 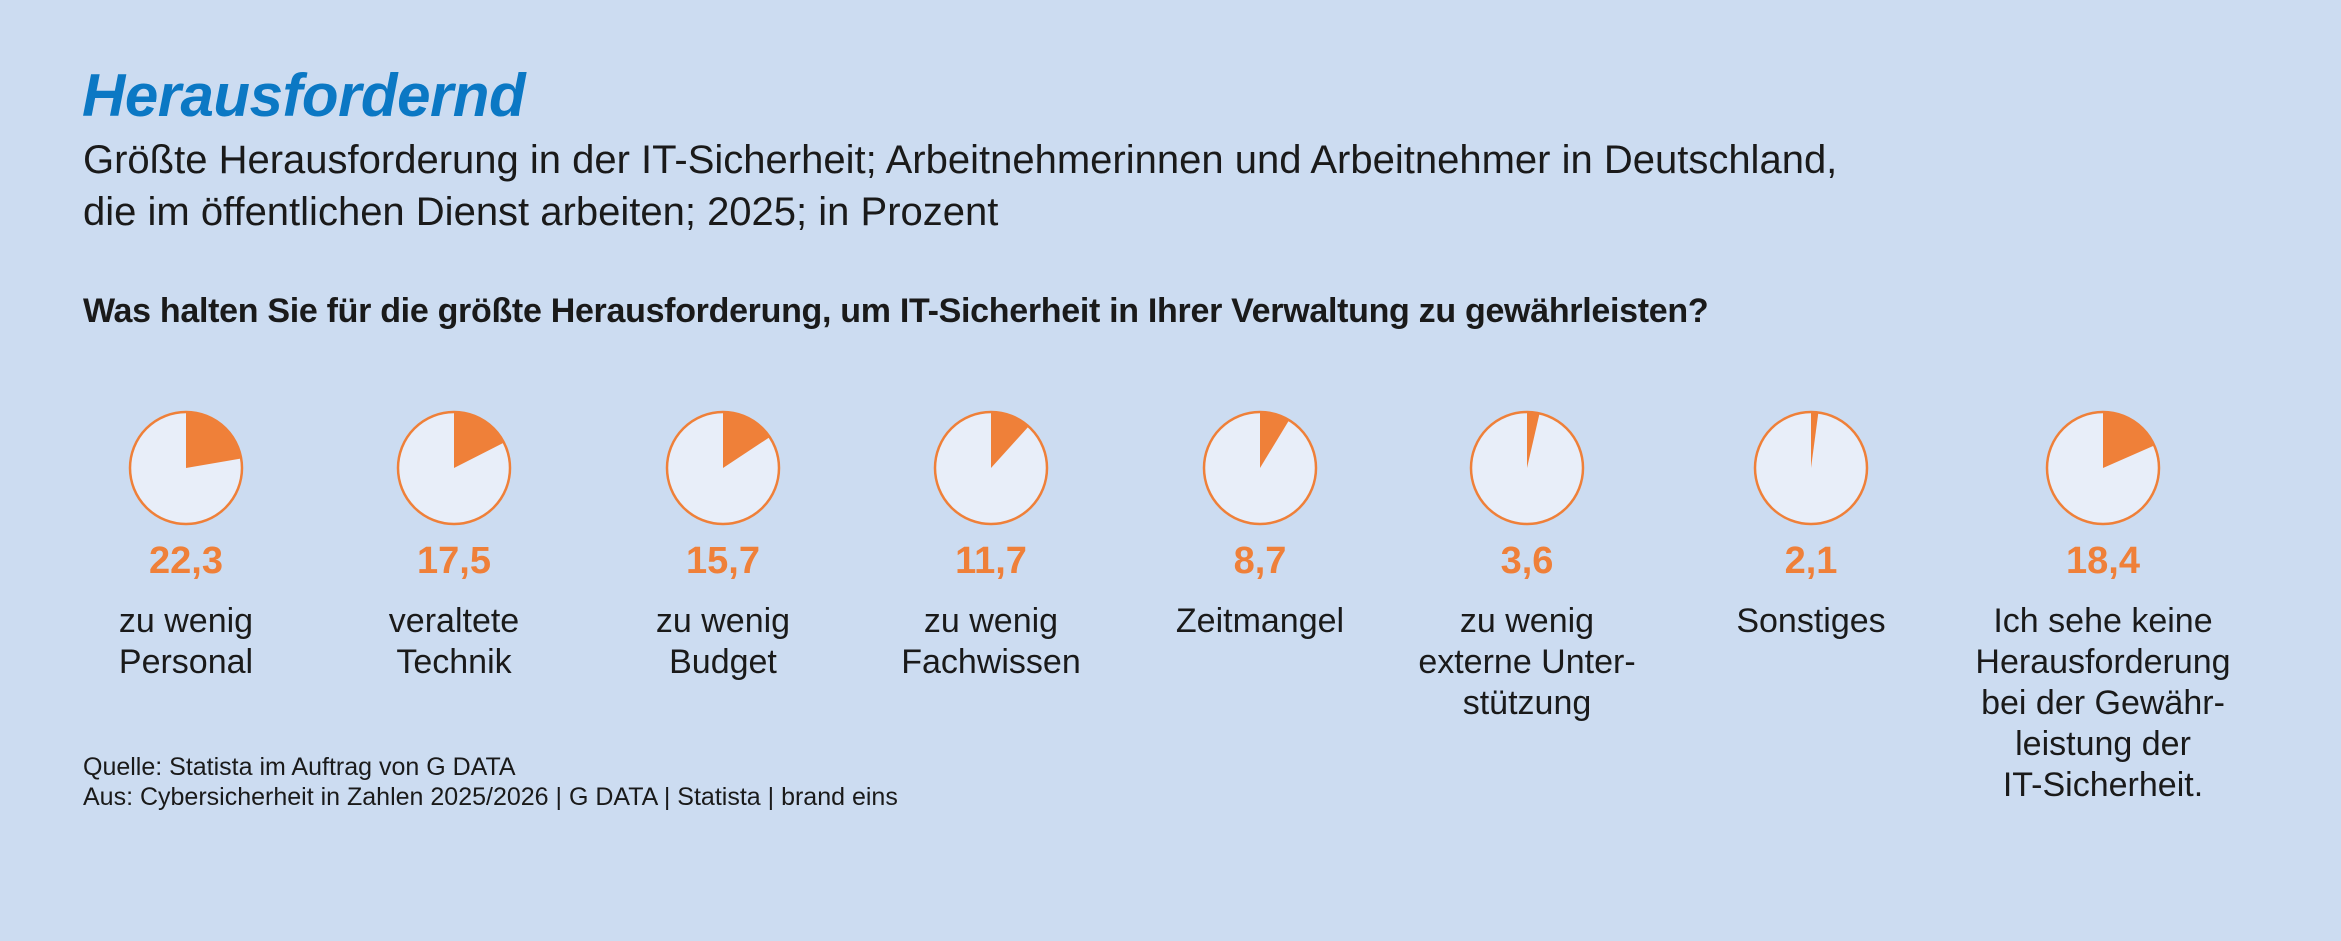 I want to click on category-label-line: bei der Gewähr-, so click(x=2103, y=703).